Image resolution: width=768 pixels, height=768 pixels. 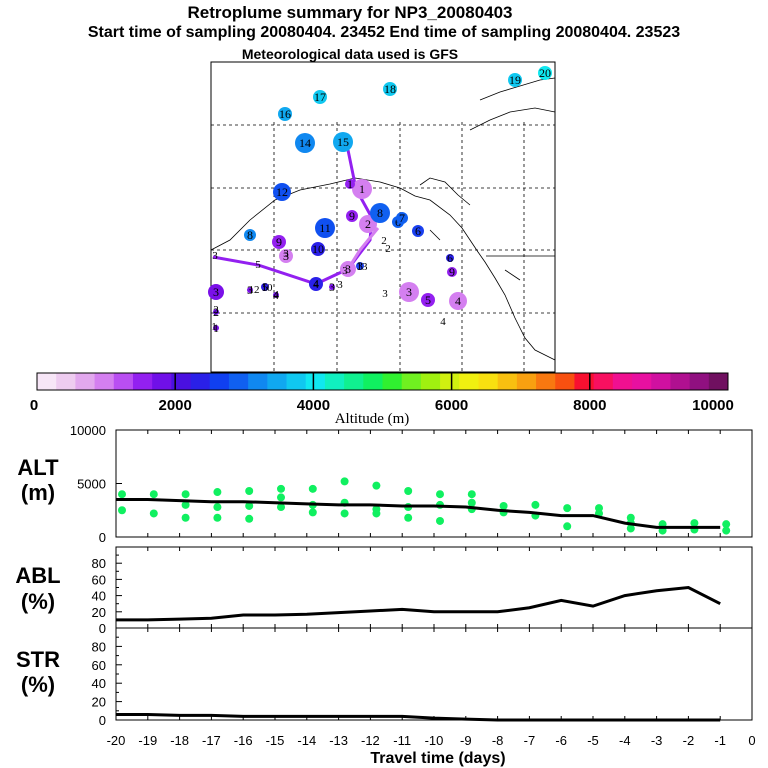 What do you see at coordinates (38, 492) in the screenshot?
I see `panel-label-unit: (m)` at bounding box center [38, 492].